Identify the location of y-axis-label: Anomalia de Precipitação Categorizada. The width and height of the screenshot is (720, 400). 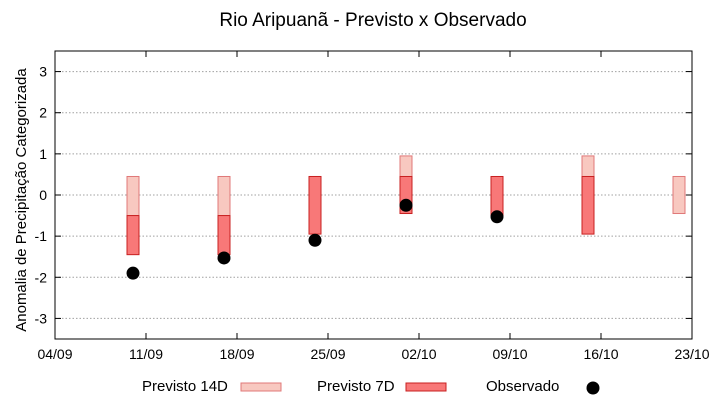
(21, 200).